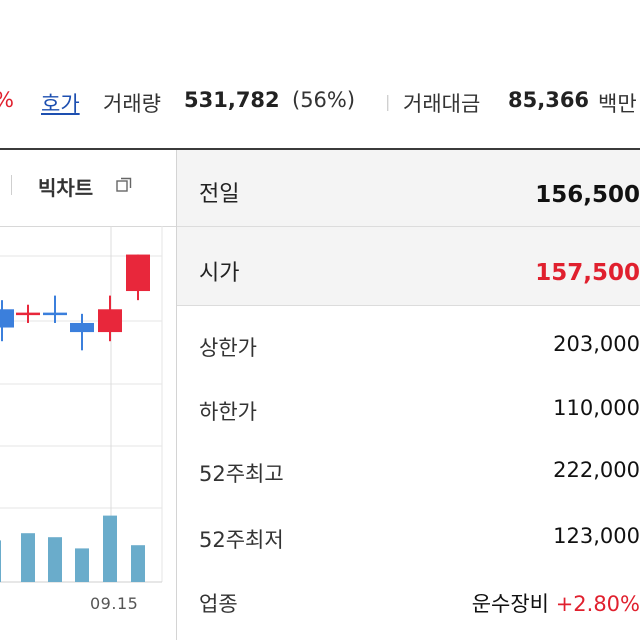 The height and width of the screenshot is (640, 640). I want to click on hoga-link: 호가, so click(60, 104).